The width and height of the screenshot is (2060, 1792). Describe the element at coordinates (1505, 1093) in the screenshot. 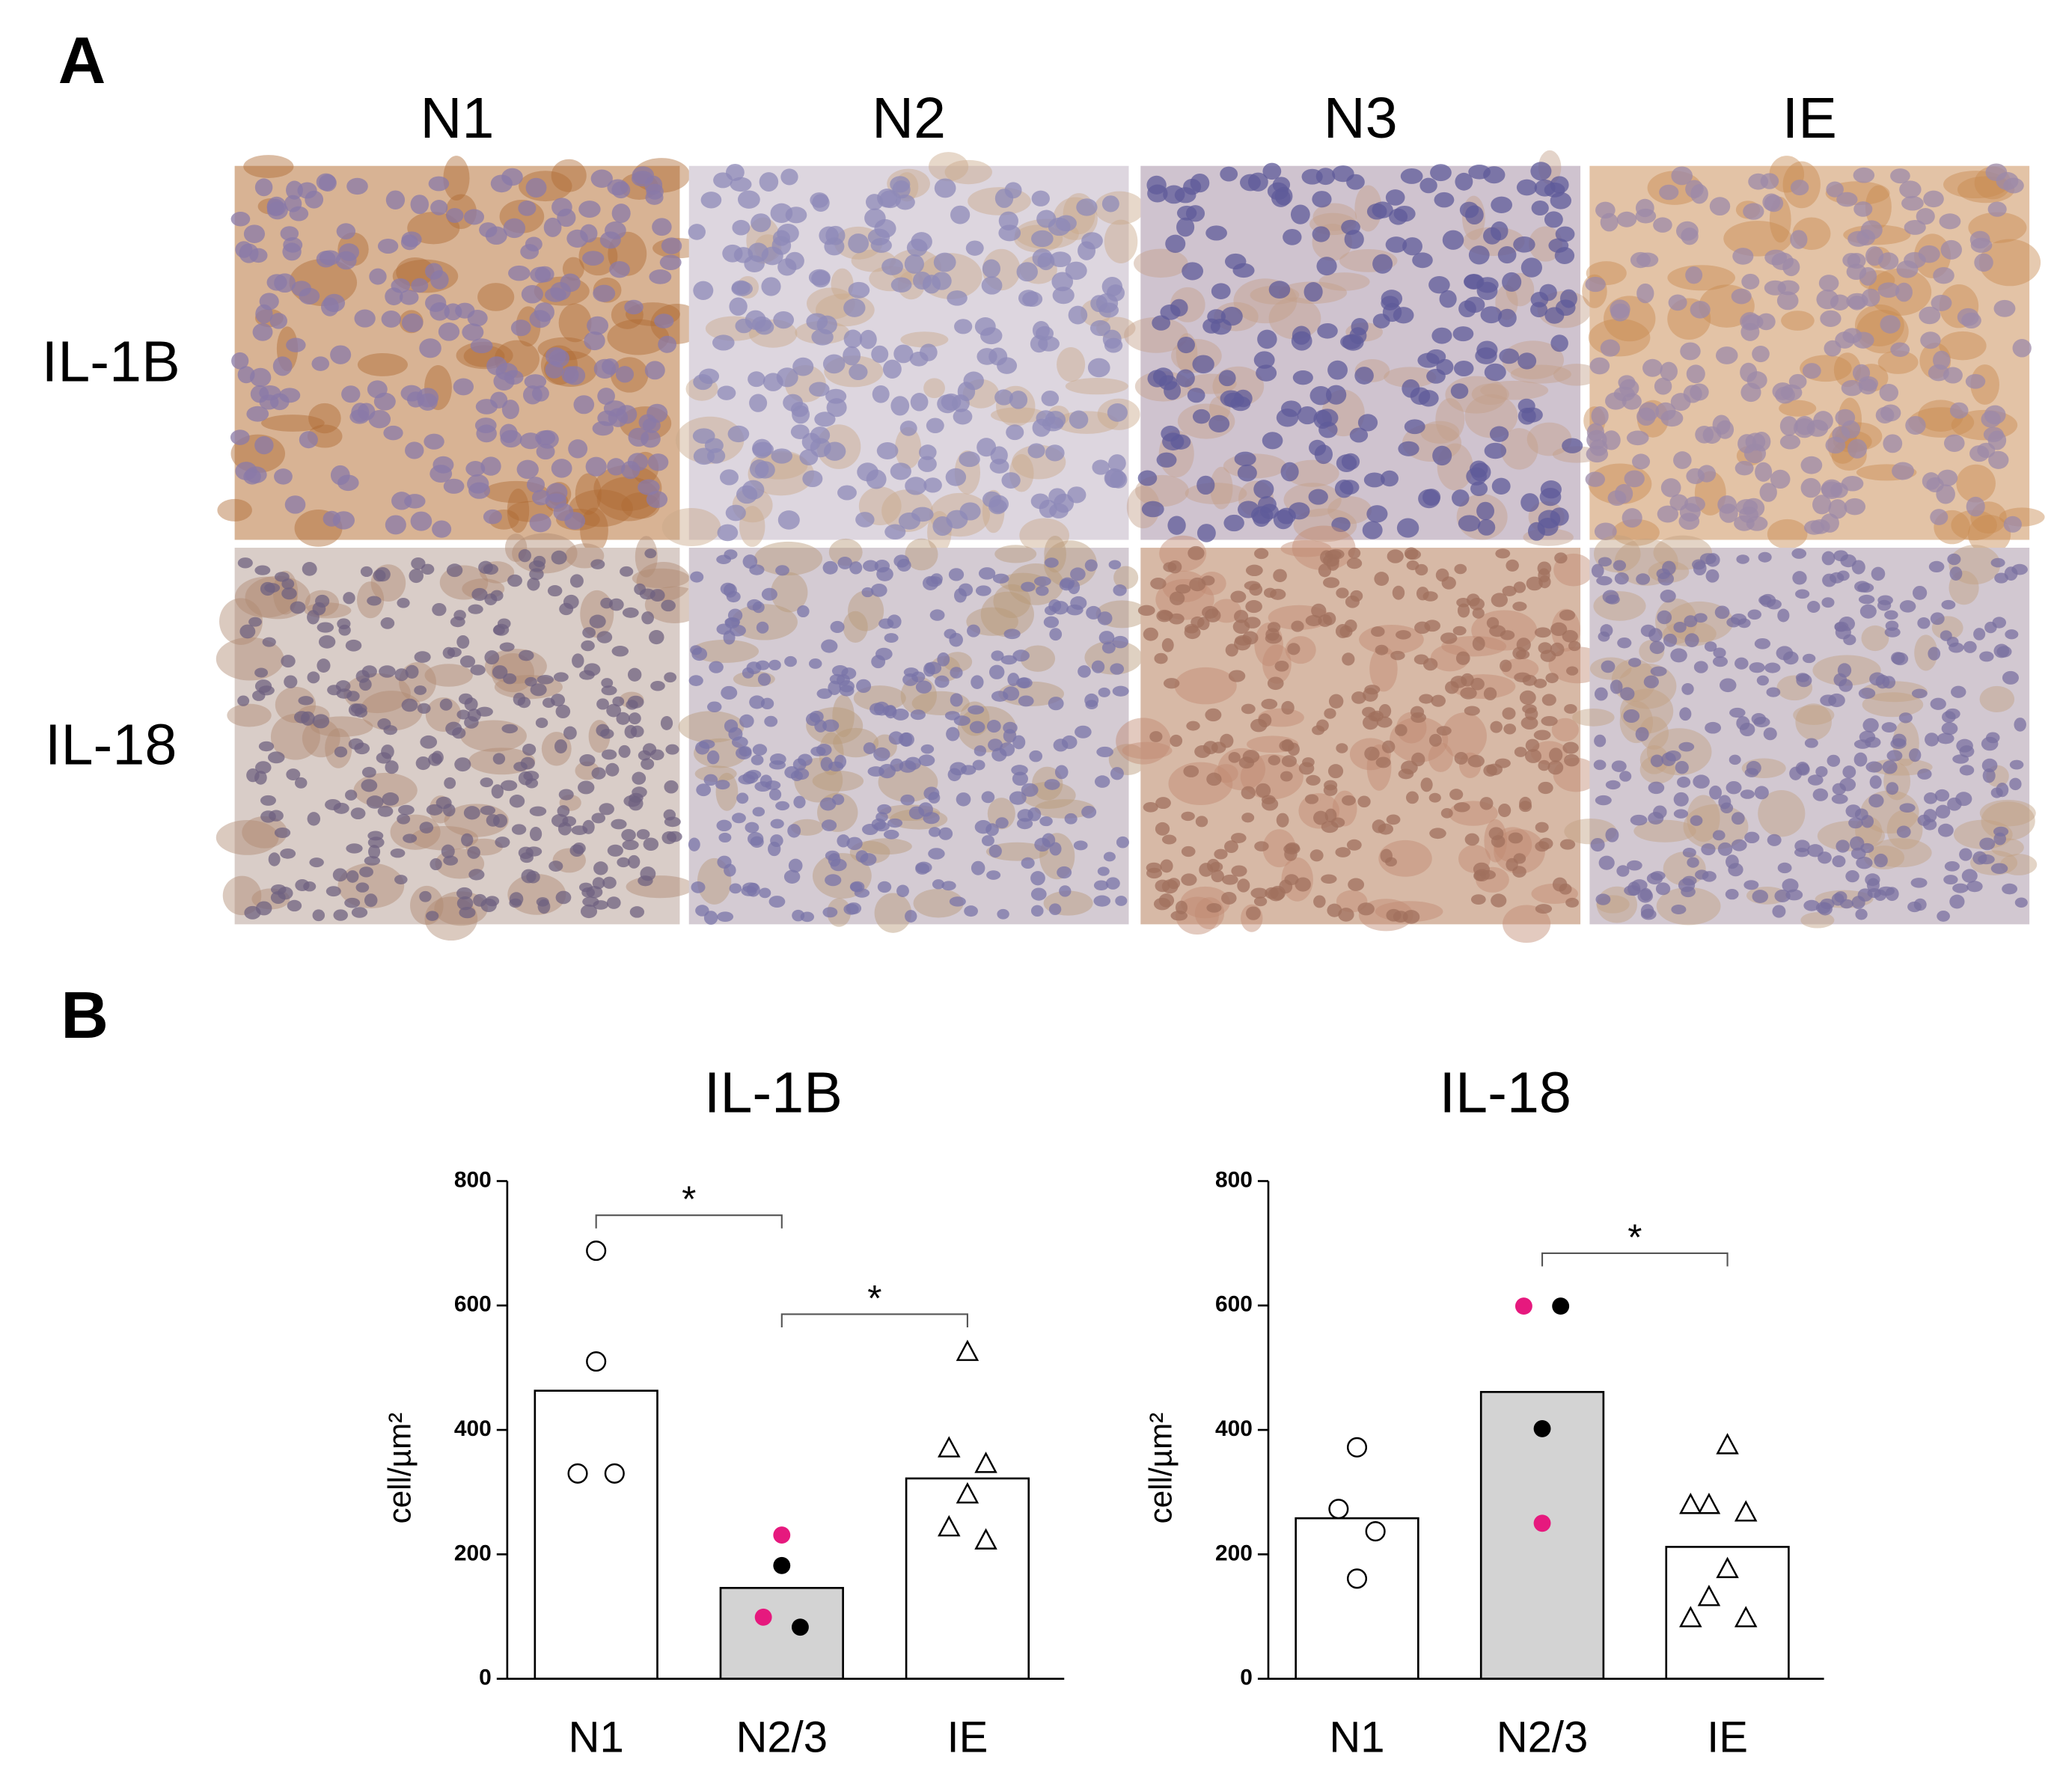

I see `chart-title: IL-18` at that location.